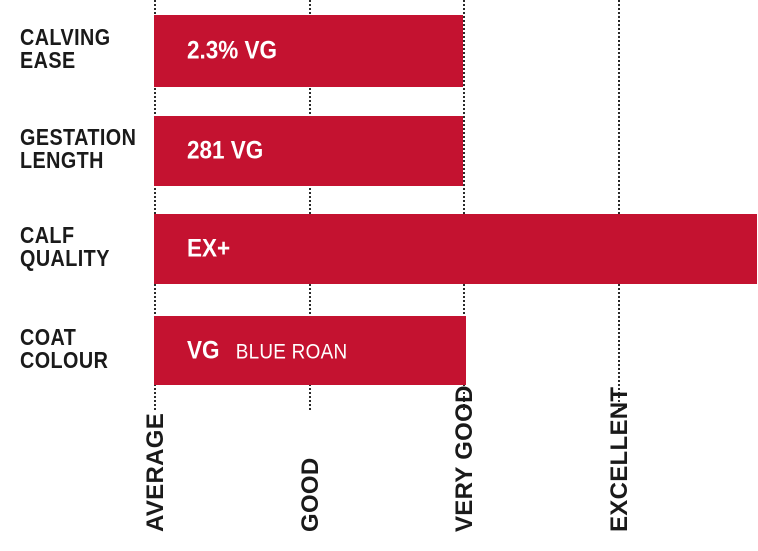 The height and width of the screenshot is (551, 758). I want to click on bar: 281 VG, so click(308, 151).